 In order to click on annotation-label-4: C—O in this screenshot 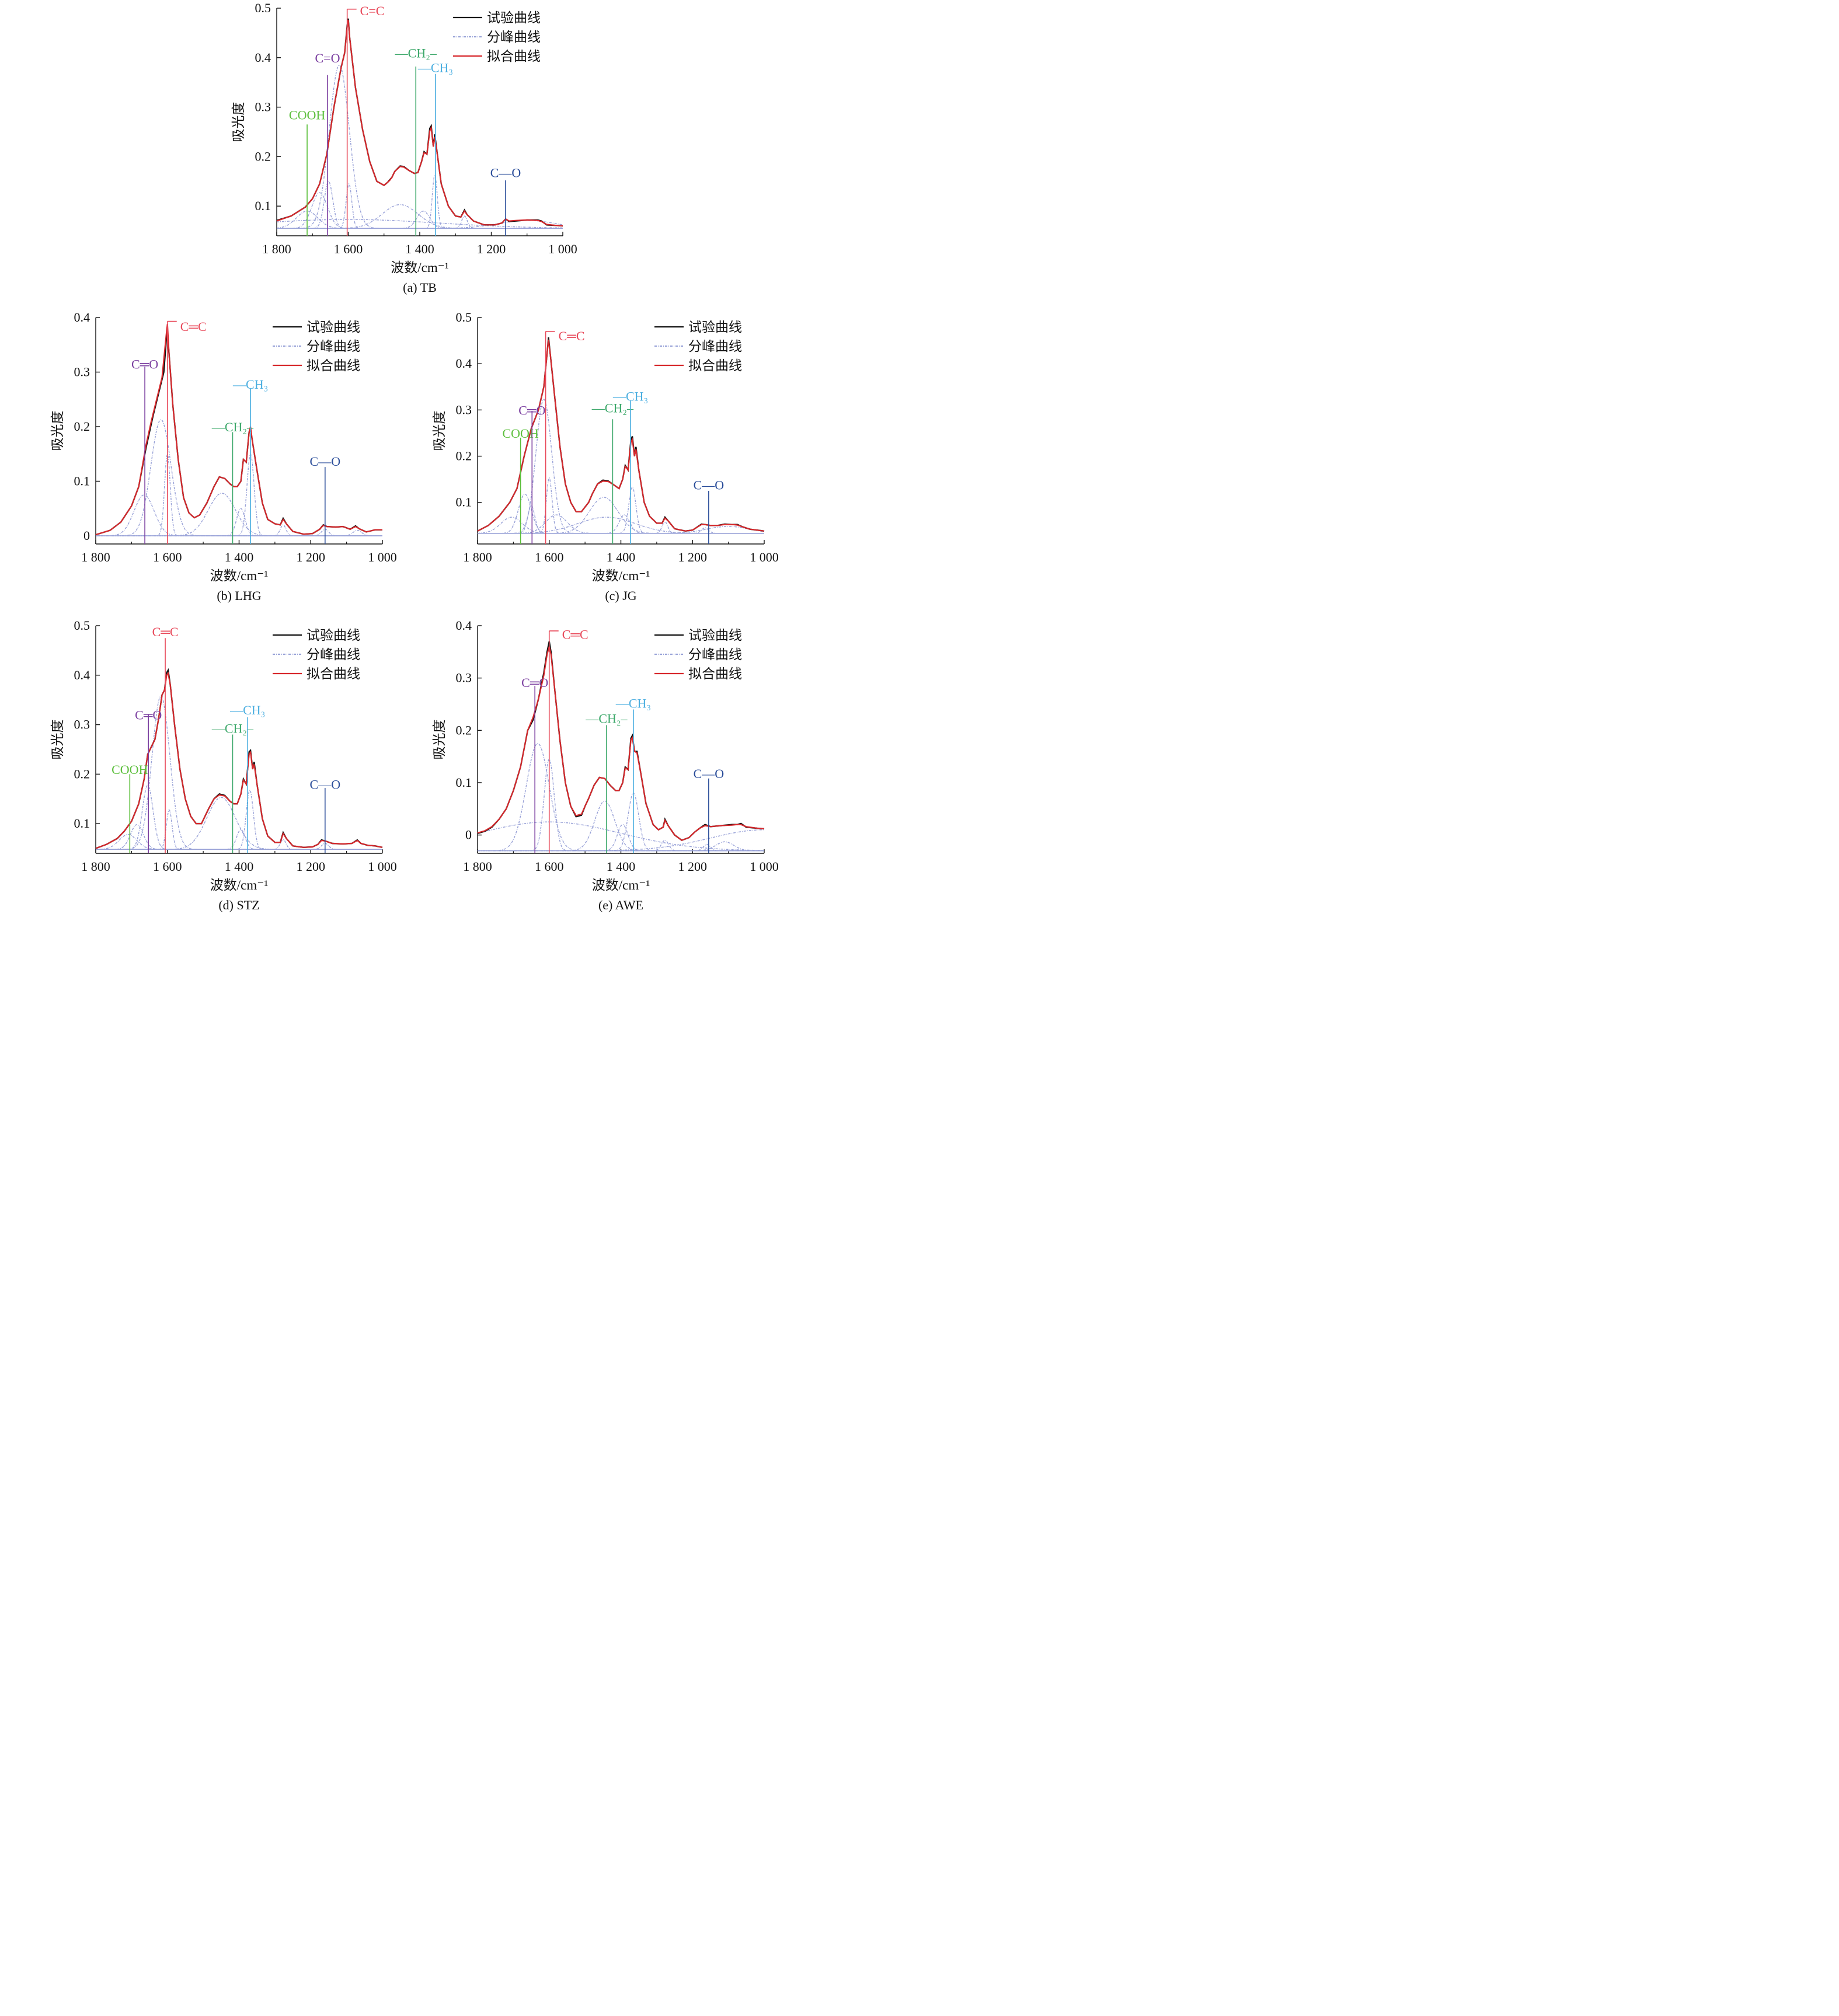, I will do `click(709, 773)`.